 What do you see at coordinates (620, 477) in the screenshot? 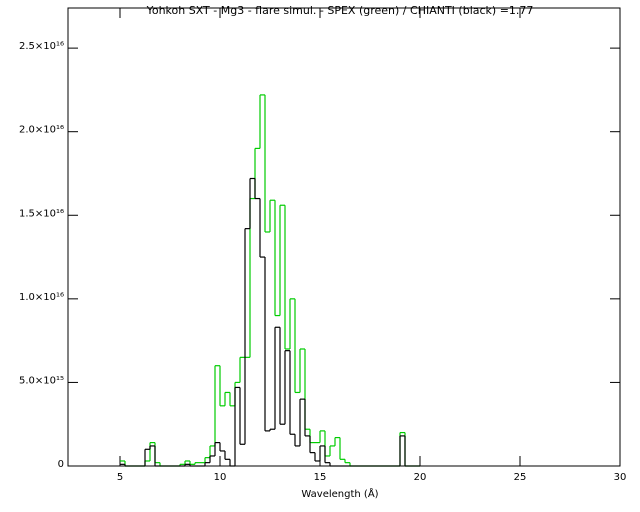
I see `x-tick-label: 30` at bounding box center [620, 477].